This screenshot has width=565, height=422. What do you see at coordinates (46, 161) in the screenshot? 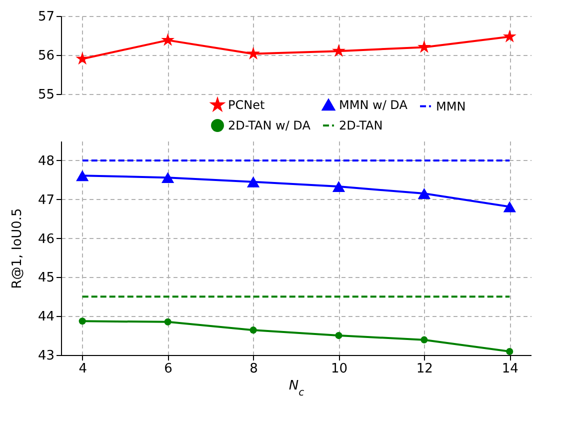
I see `y-tick-label: 48` at bounding box center [46, 161].